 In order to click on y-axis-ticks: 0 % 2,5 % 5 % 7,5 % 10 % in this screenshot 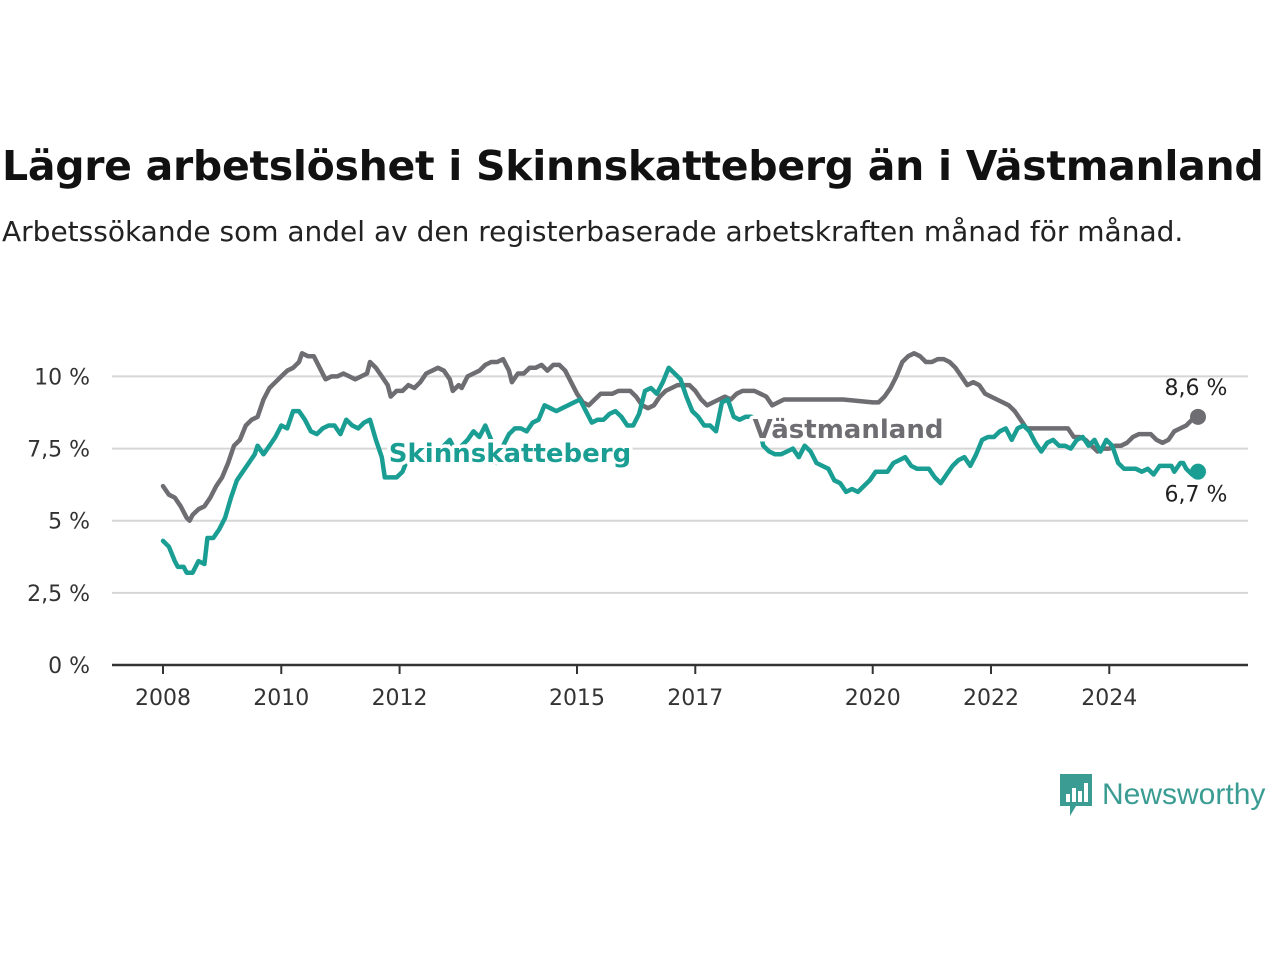, I will do `click(58, 522)`.